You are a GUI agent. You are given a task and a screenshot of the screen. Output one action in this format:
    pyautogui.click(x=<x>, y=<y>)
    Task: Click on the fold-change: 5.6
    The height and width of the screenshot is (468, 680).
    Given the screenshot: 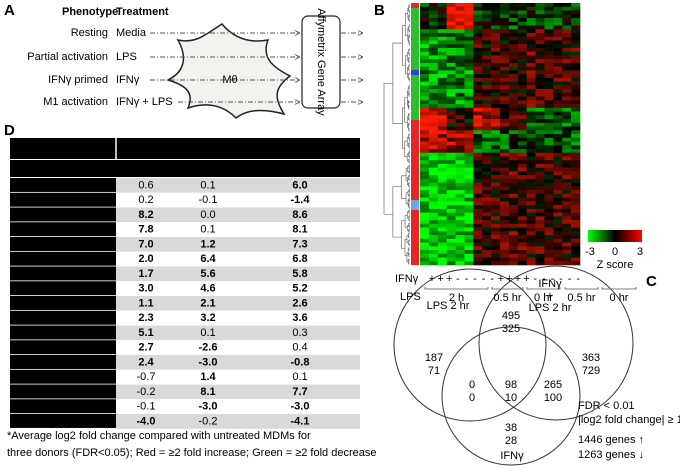 What is the action you would take?
    pyautogui.click(x=207, y=274)
    